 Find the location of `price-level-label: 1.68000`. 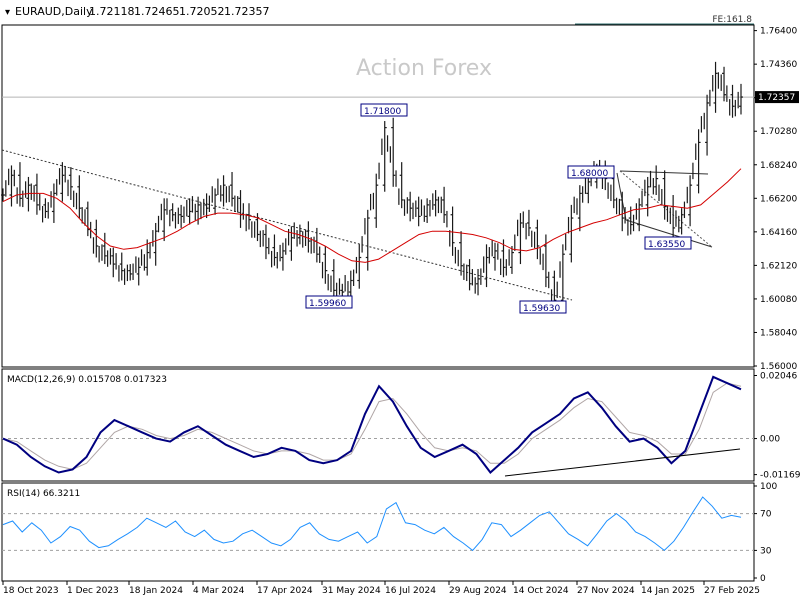

price-level-label: 1.68000 is located at coordinates (591, 172).